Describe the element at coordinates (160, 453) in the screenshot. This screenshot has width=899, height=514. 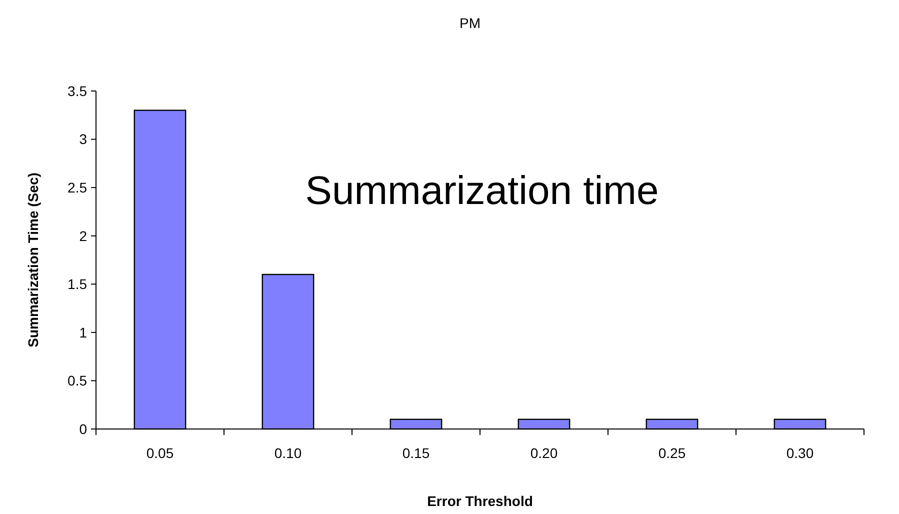
I see `x-tick-label: 0.05` at that location.